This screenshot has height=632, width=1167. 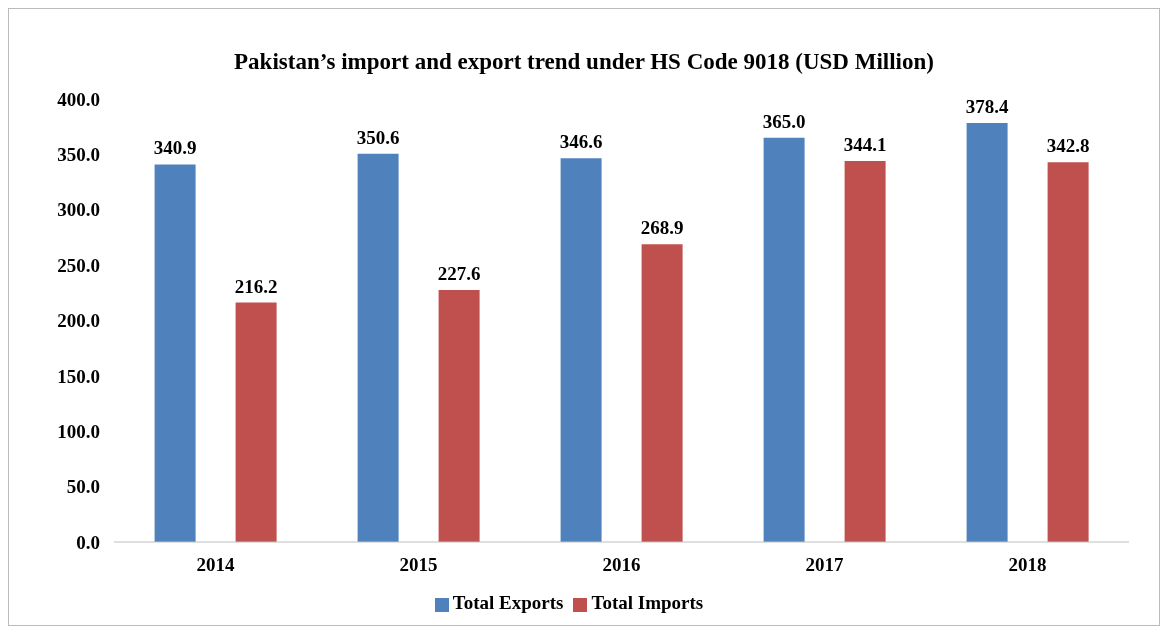 What do you see at coordinates (88, 542) in the screenshot?
I see `y-tick-label: 0.0` at bounding box center [88, 542].